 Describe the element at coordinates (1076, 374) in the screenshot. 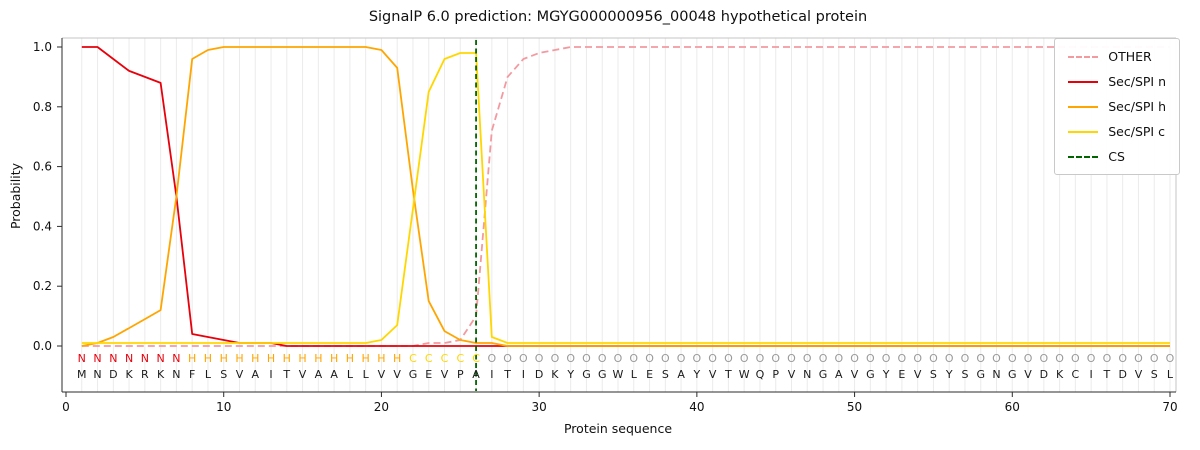

I see `residue-letter: C` at that location.